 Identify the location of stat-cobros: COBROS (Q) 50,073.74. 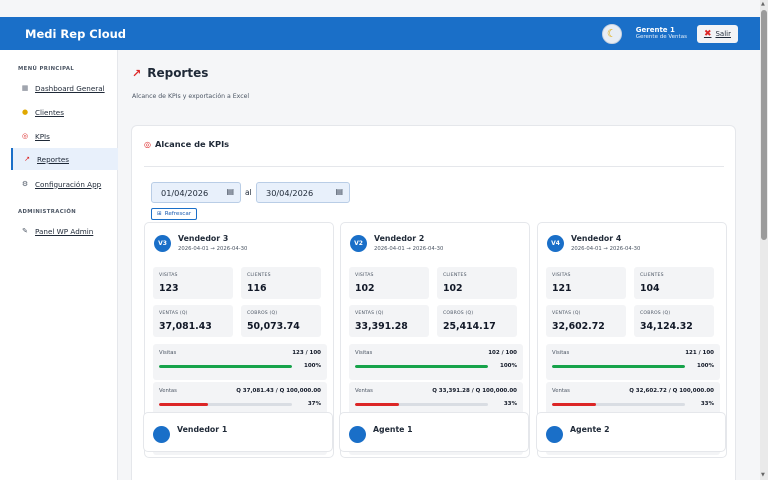
(281, 321).